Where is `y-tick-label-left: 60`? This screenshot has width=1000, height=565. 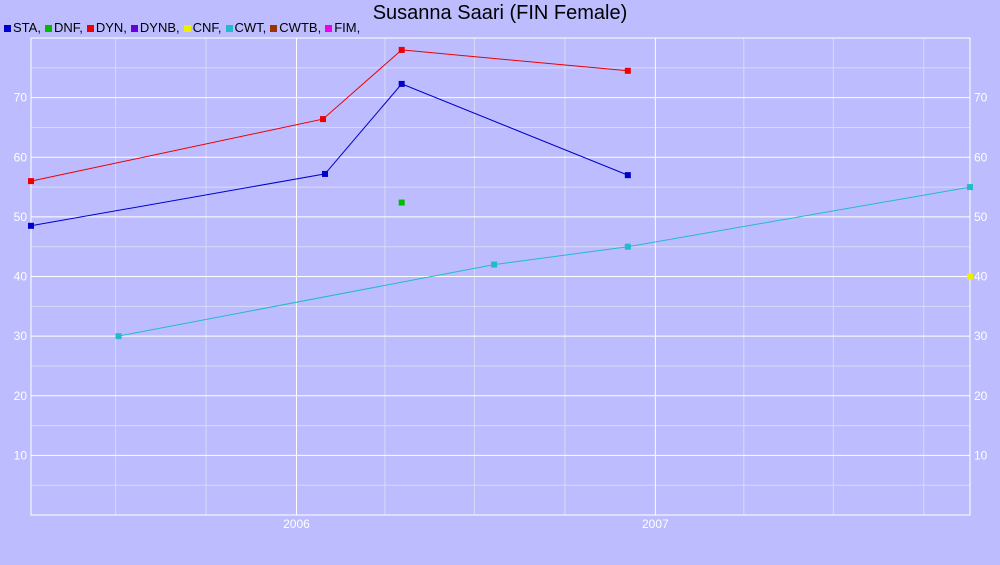 y-tick-label-left: 60 is located at coordinates (21, 157).